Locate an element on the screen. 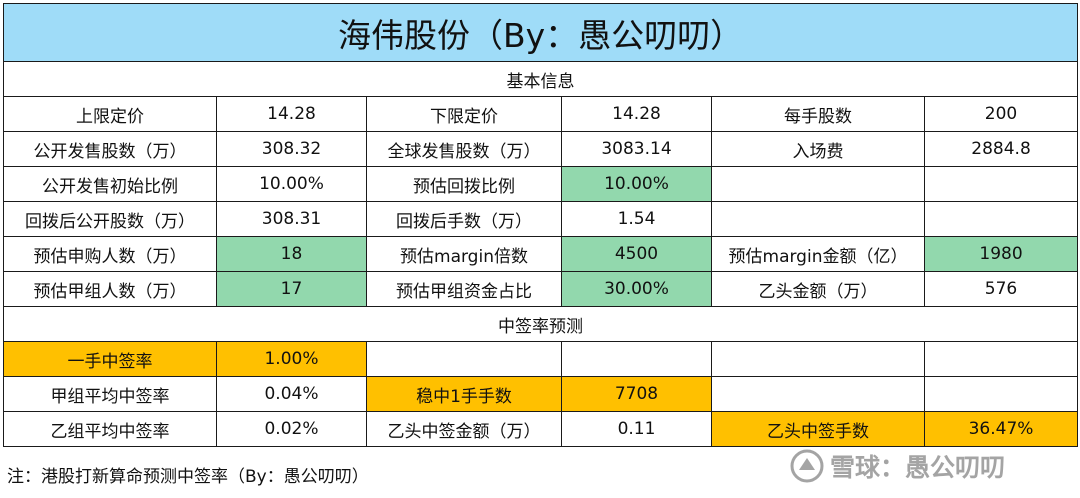 The height and width of the screenshot is (498, 1080). table-cell: 回拨后手数（万） is located at coordinates (464, 219).